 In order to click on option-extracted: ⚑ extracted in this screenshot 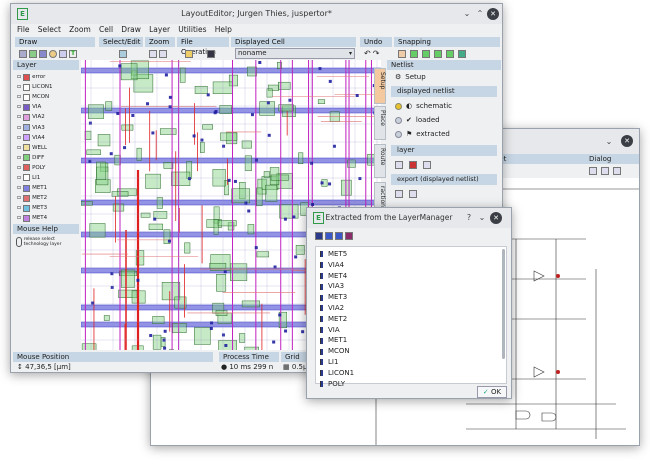, I will do `click(444, 134)`.